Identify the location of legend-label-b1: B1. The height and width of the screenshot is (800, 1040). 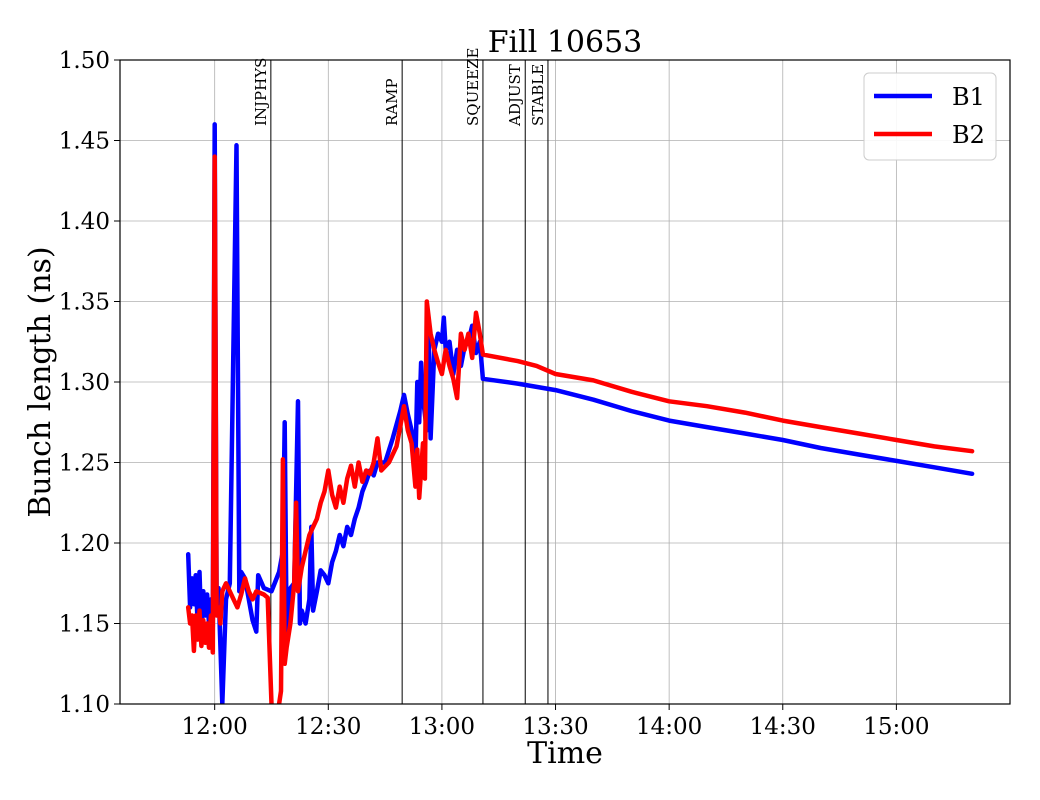
(968, 97).